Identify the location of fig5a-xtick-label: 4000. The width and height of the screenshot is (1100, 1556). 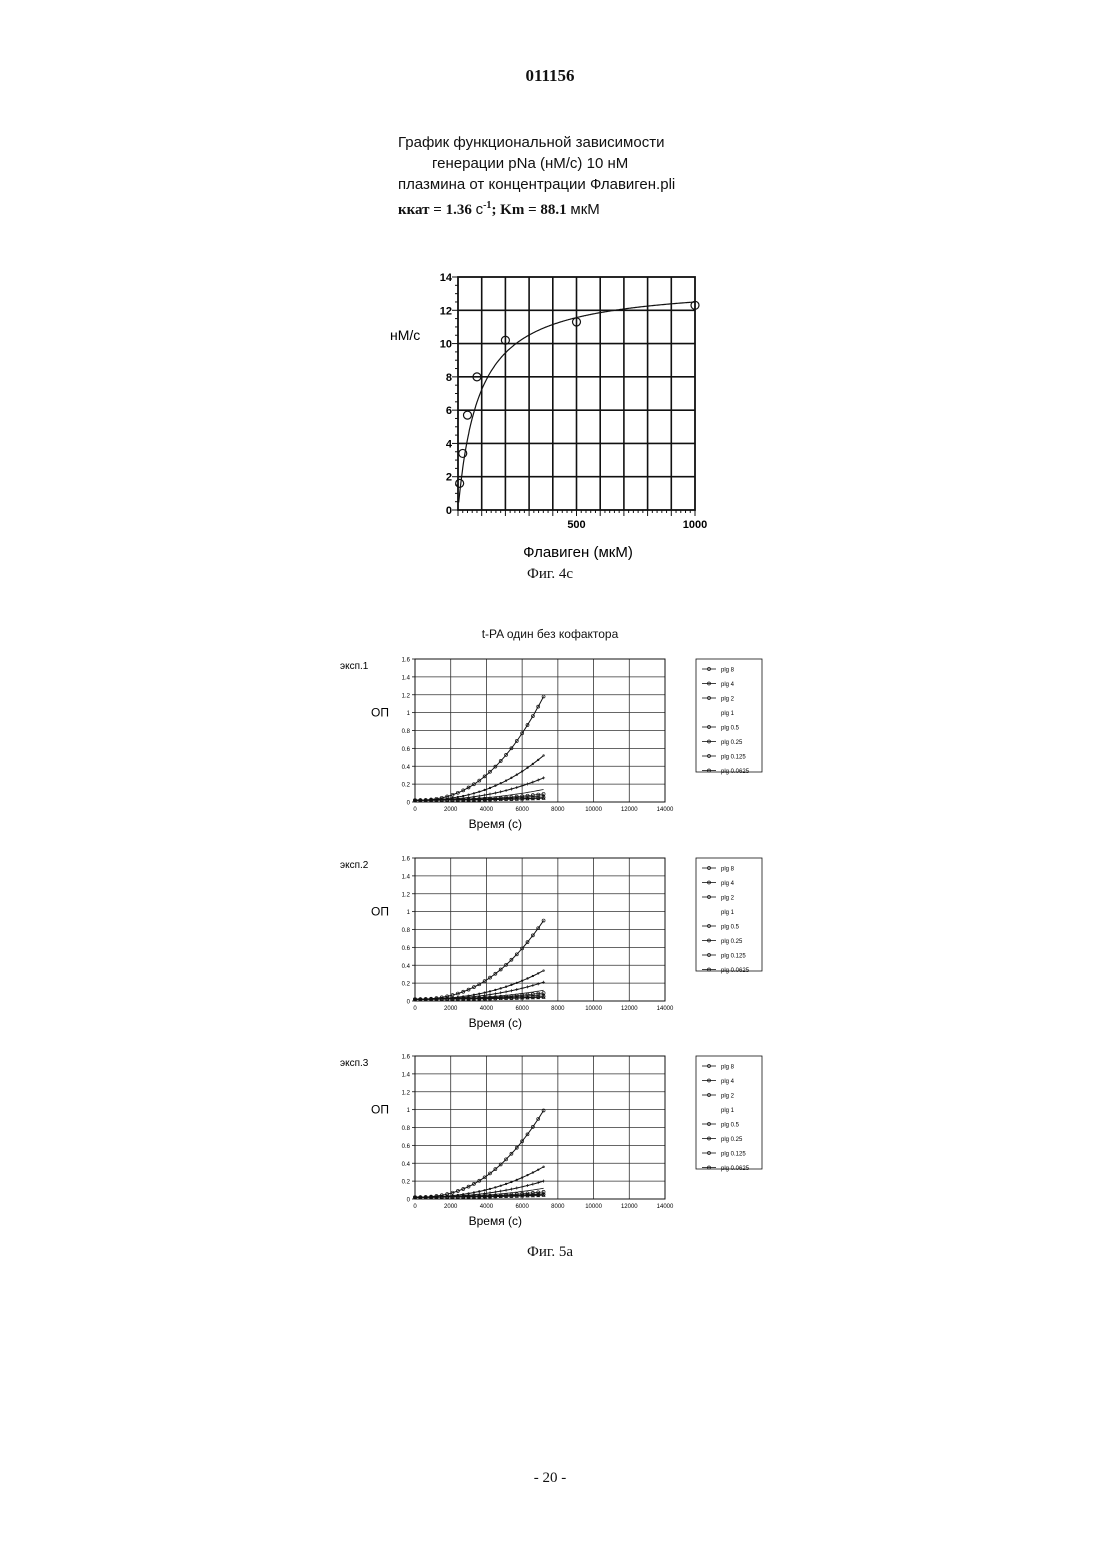
(487, 1009).